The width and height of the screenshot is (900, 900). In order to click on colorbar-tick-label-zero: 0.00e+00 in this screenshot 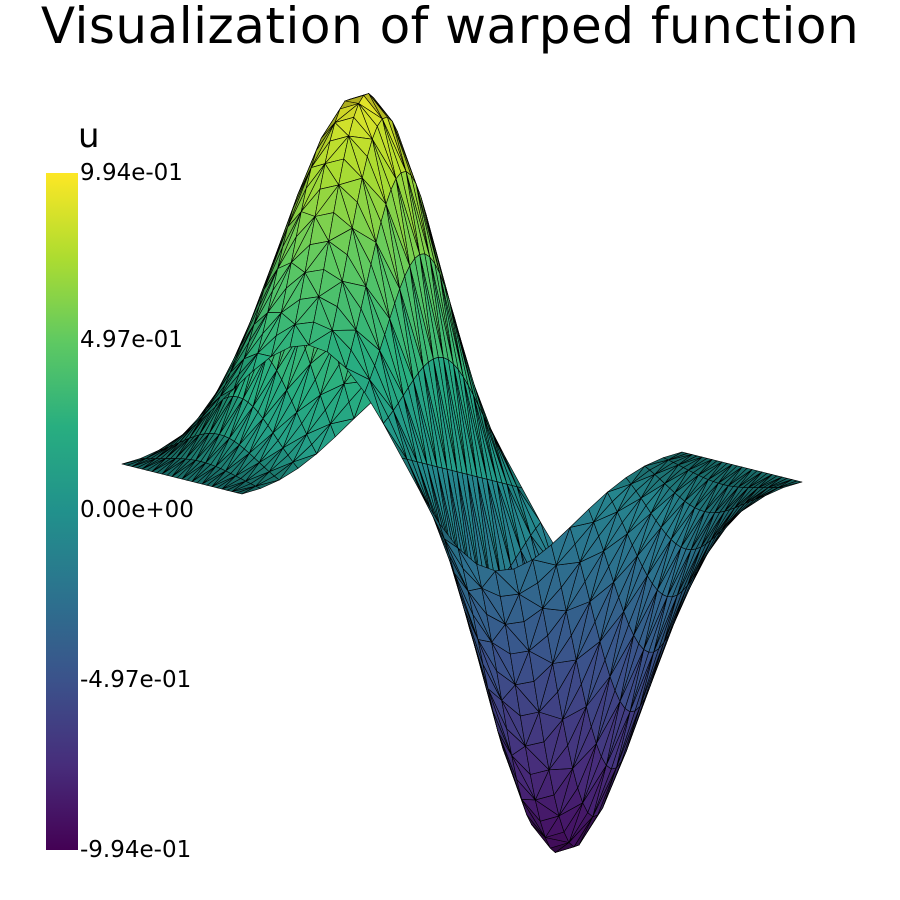, I will do `click(137, 510)`.